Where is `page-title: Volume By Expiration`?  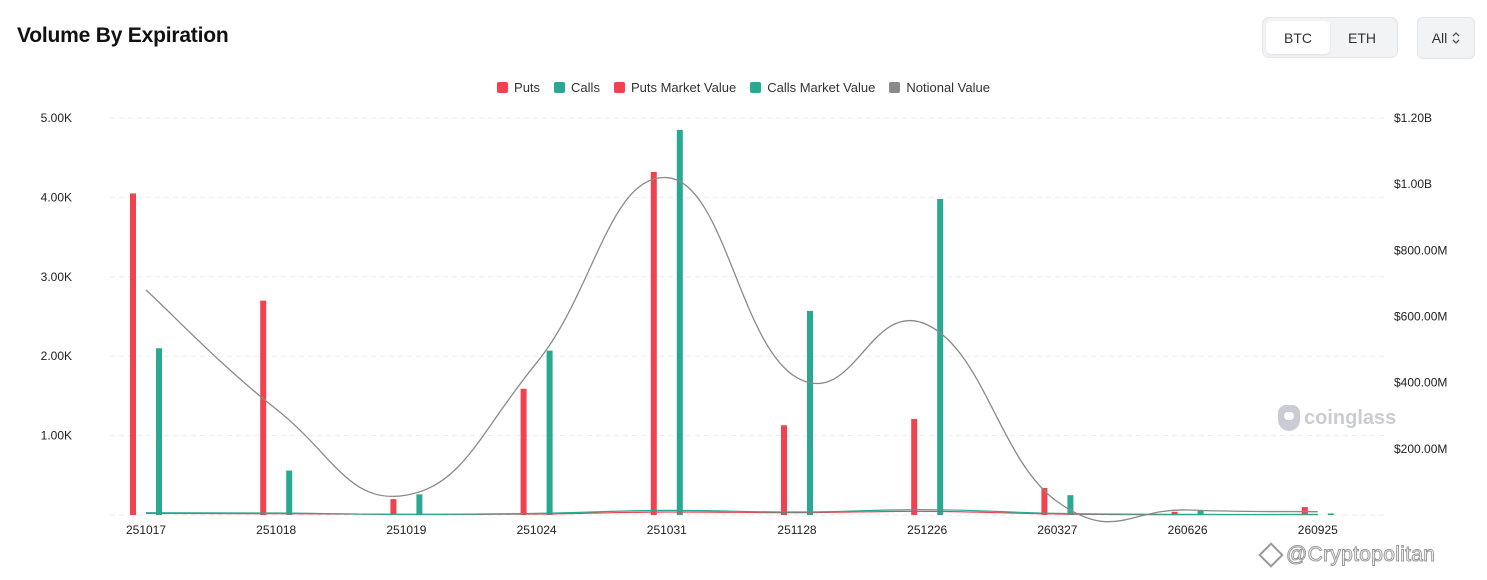 page-title: Volume By Expiration is located at coordinates (123, 35).